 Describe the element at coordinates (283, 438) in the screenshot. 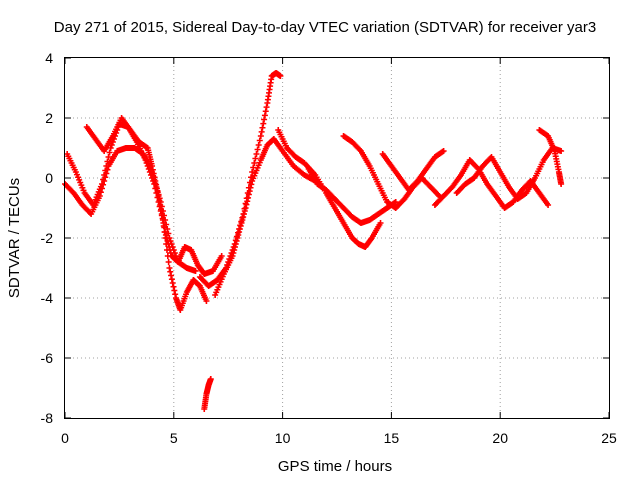

I see `x-tick-label: 10` at that location.